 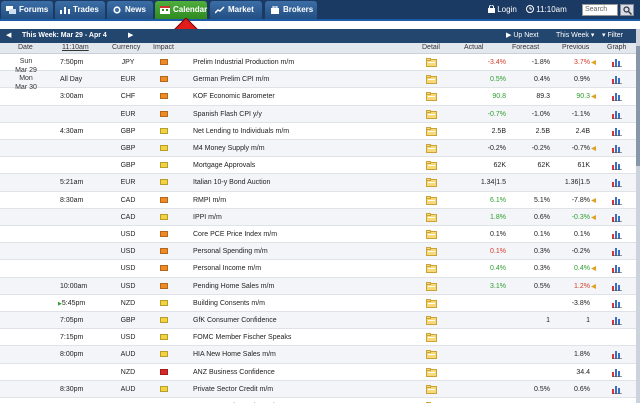 What do you see at coordinates (233, 389) in the screenshot?
I see `event-title: Private Sector Credit m/m` at bounding box center [233, 389].